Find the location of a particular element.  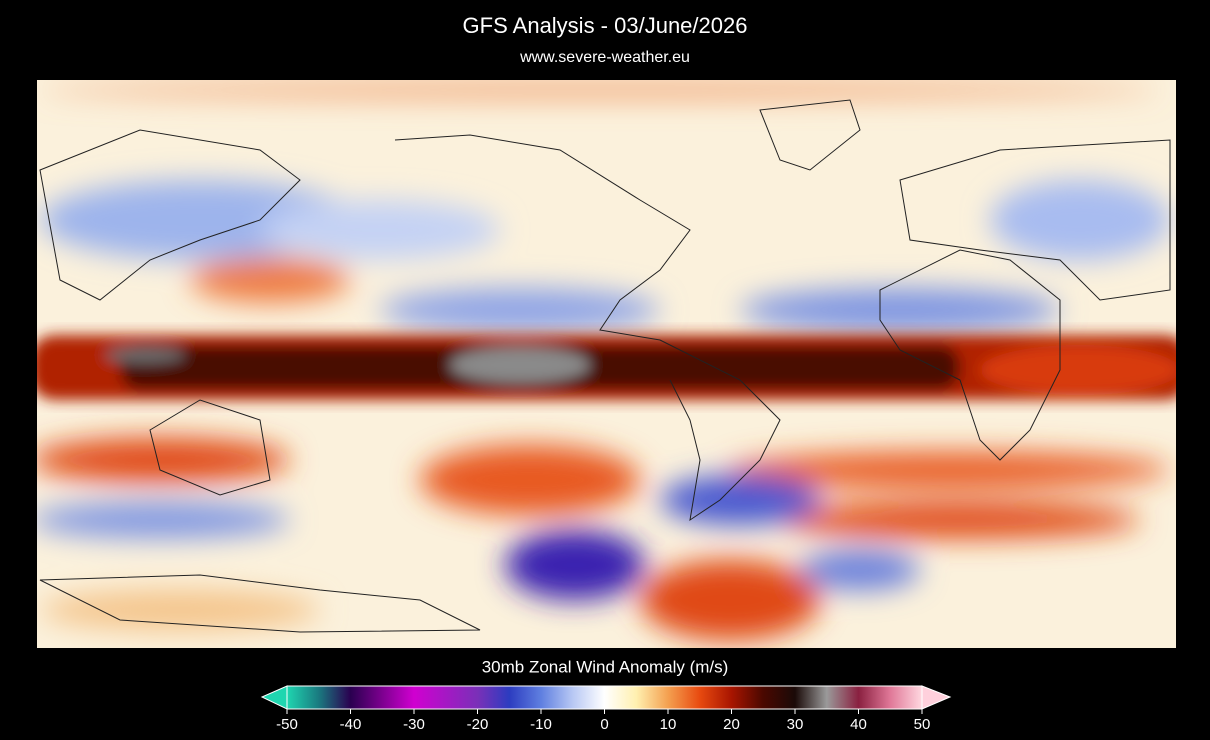

colorbar-tick-label: 40 is located at coordinates (858, 724).